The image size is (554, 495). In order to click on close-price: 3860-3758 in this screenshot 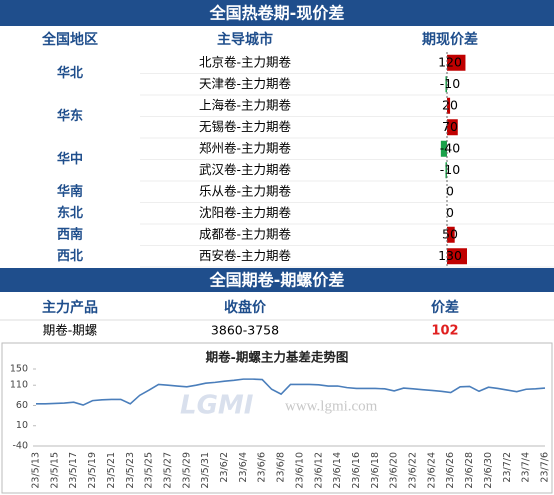, I will do `click(245, 330)`.